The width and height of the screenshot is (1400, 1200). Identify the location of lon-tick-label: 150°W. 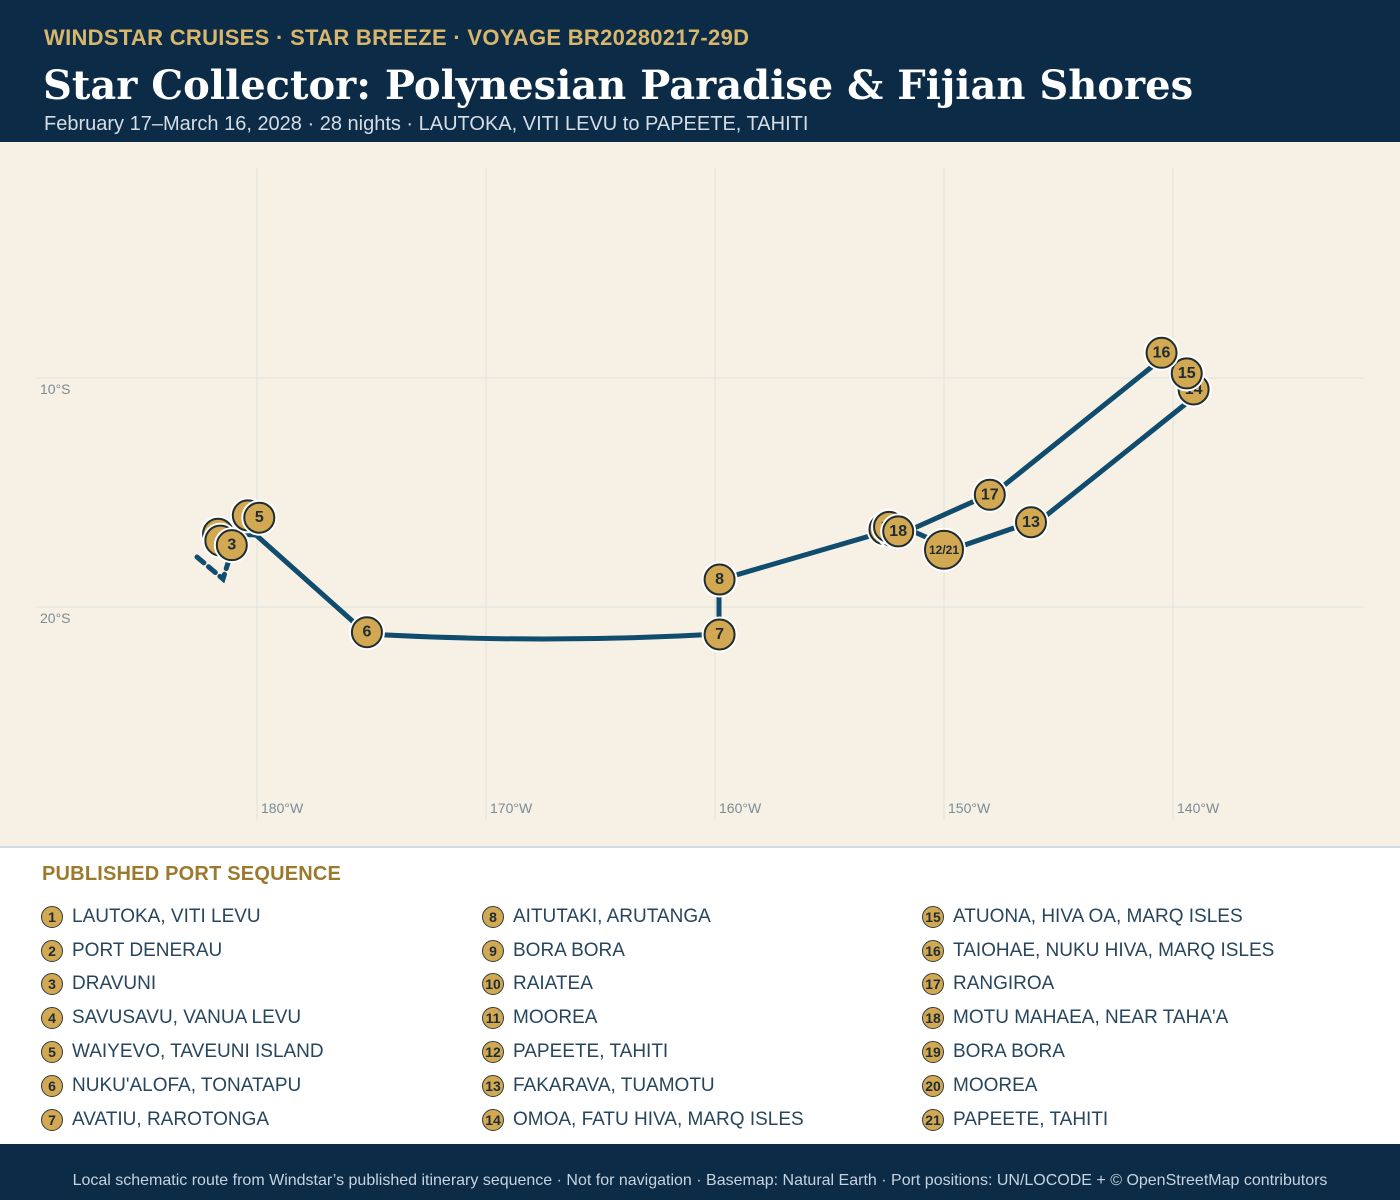
(969, 808).